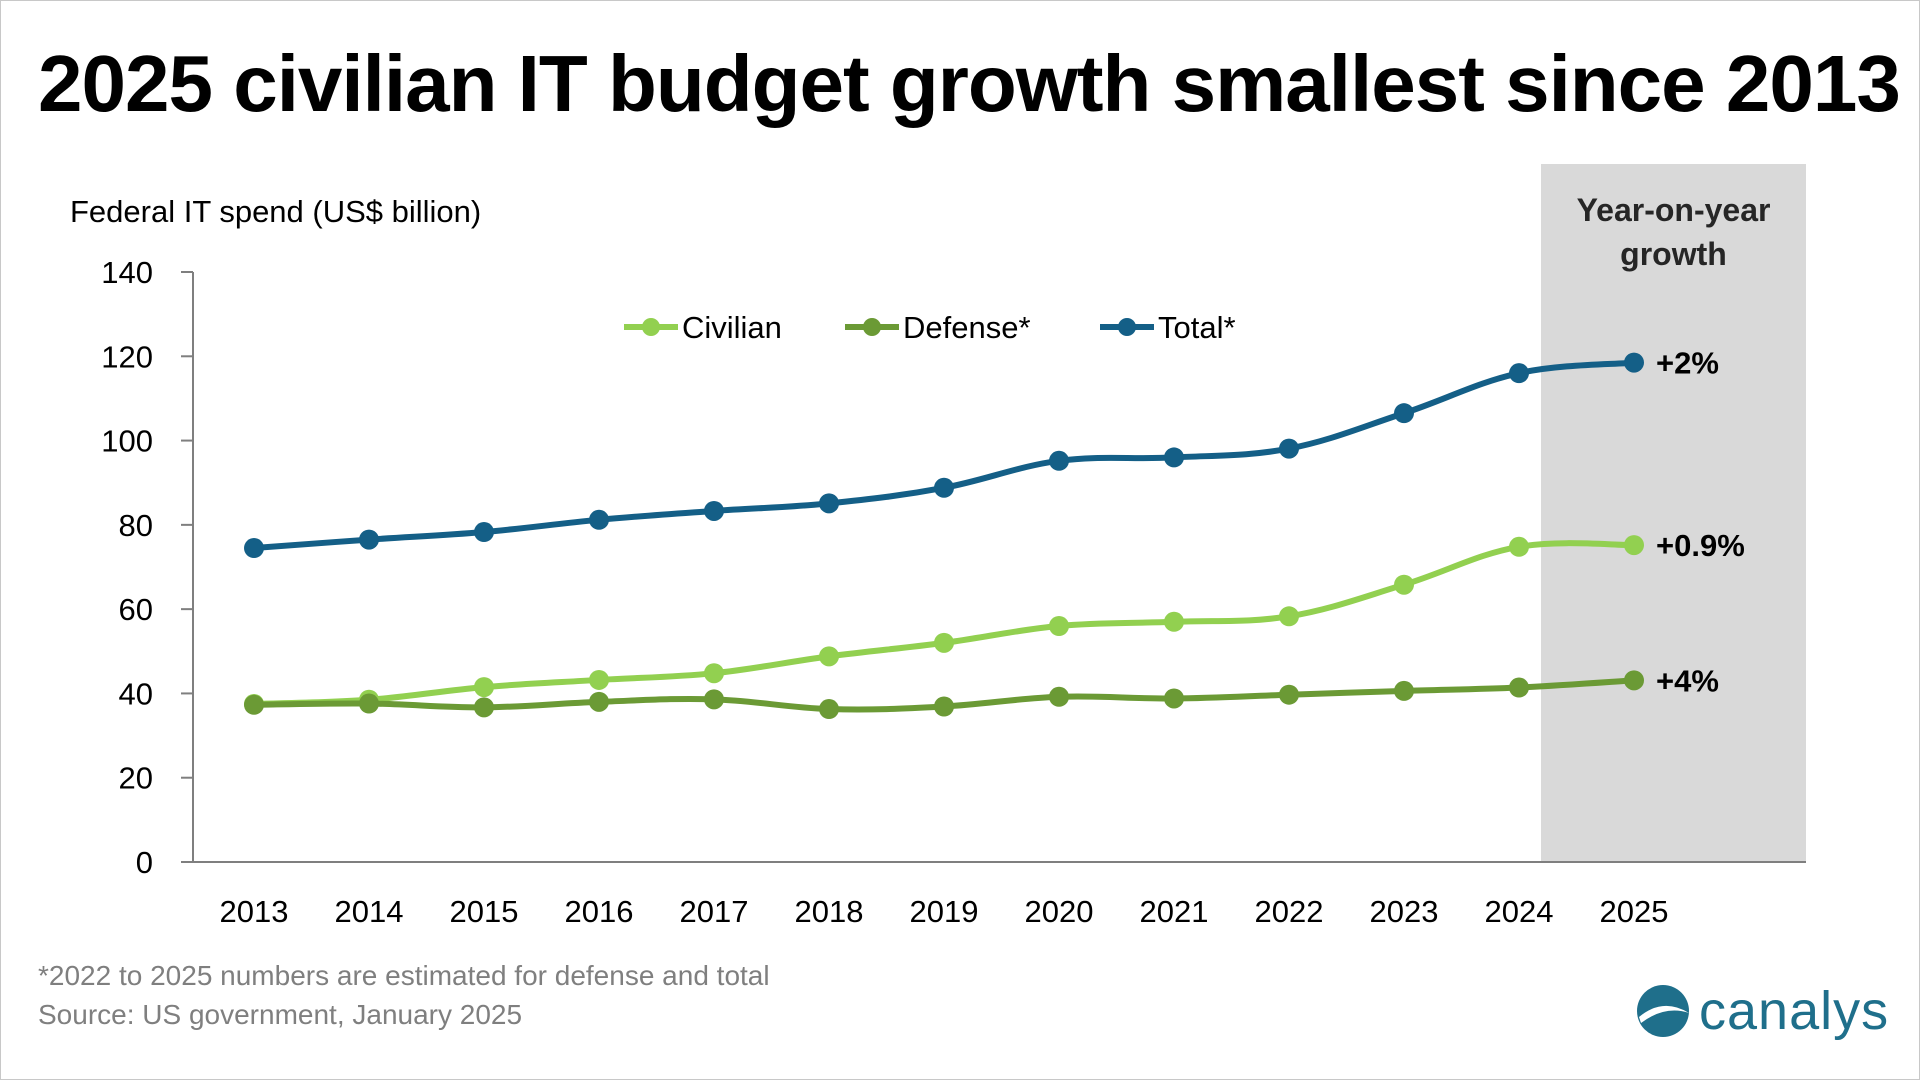 This screenshot has height=1080, width=1920. What do you see at coordinates (1059, 626) in the screenshot?
I see `civilian-point-2020` at bounding box center [1059, 626].